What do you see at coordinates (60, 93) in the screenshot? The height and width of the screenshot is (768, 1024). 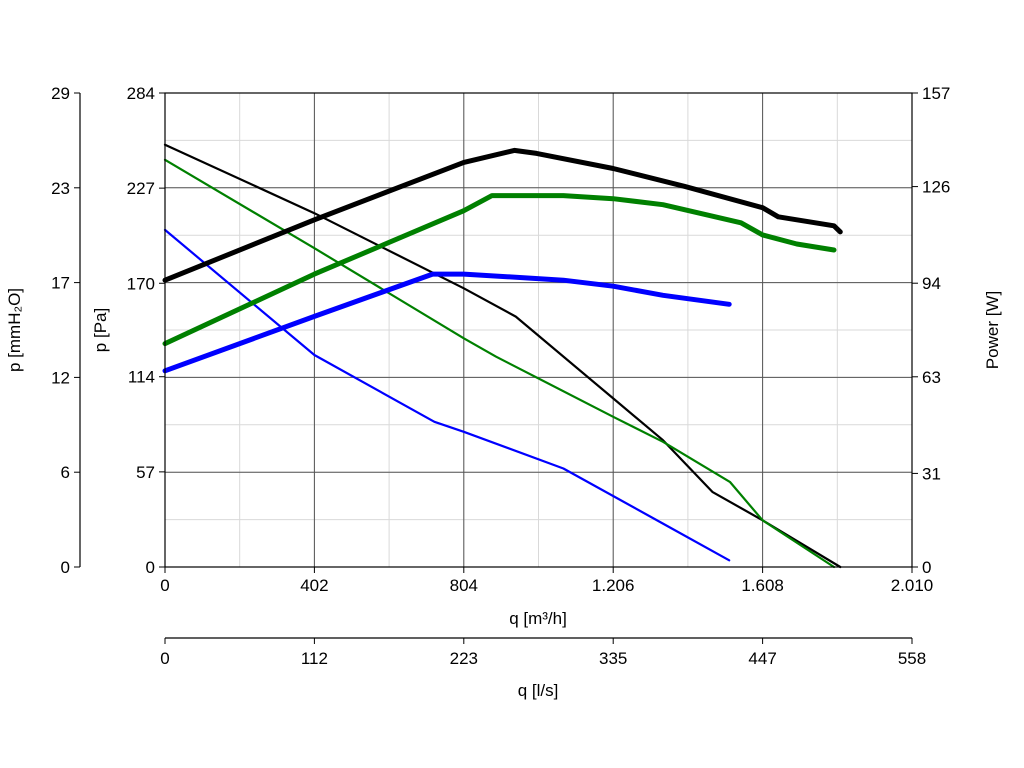 I see `y-tick-label-mmh2o: 29` at bounding box center [60, 93].